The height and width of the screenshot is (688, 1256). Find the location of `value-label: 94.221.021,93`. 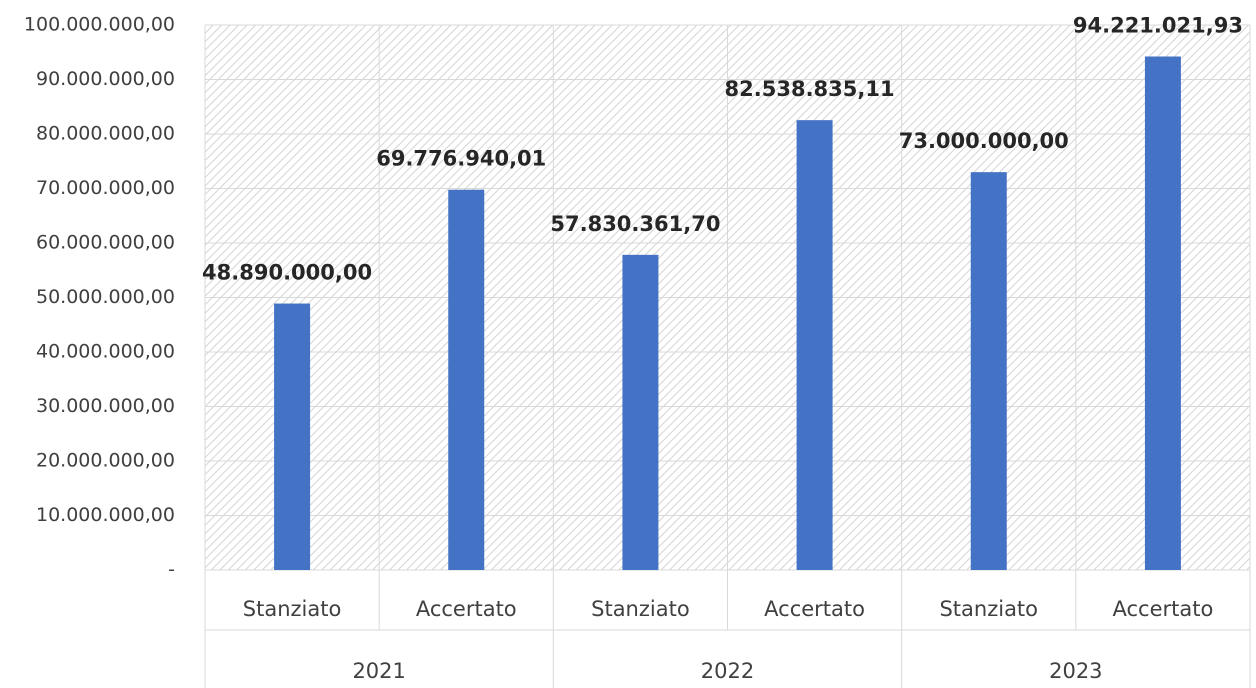

value-label: 94.221.021,93 is located at coordinates (1158, 25).